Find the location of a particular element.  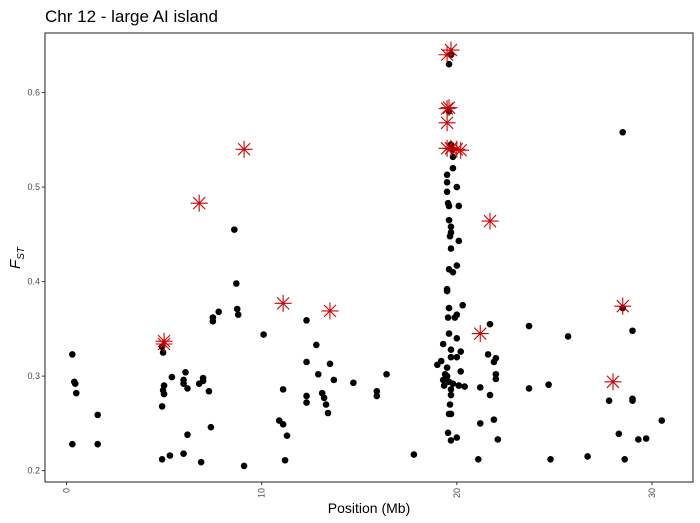

y-tick-label: 0.6 is located at coordinates (33, 93).